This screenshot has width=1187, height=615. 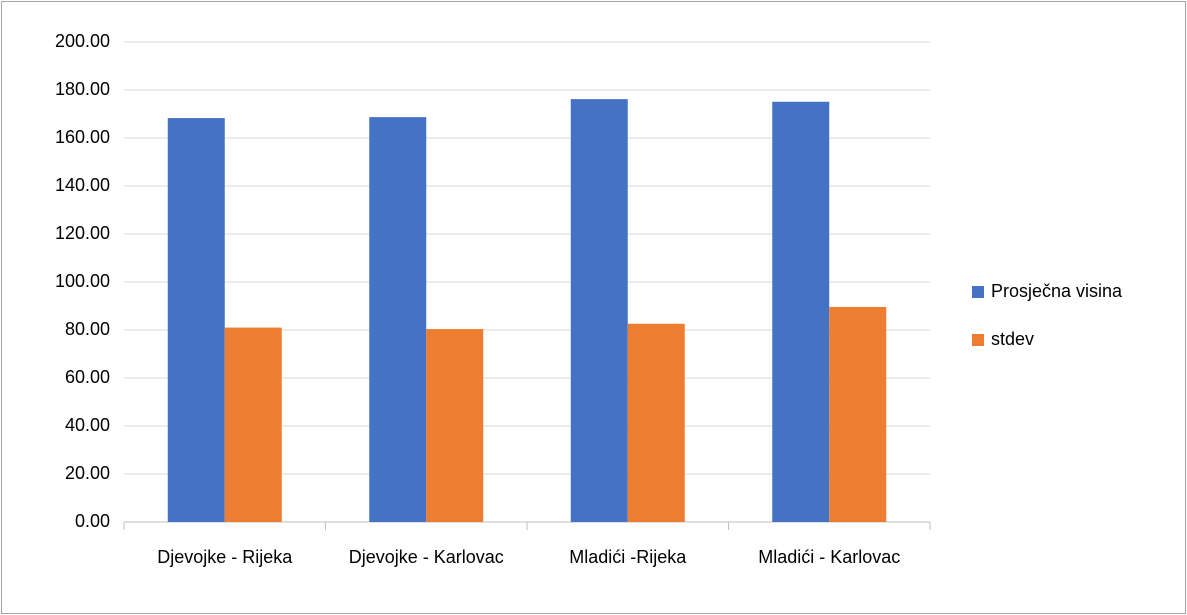 I want to click on legend-label: Prosječna visina, so click(x=1057, y=291).